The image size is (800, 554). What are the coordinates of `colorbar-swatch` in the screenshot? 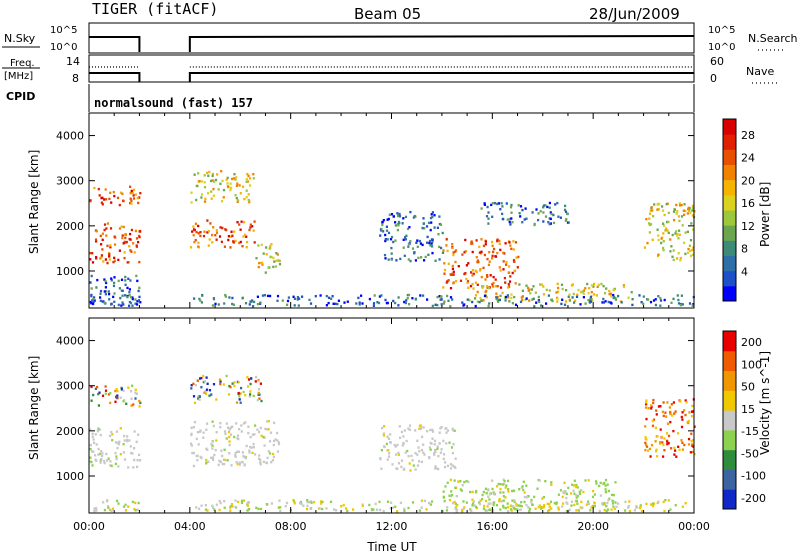 It's located at (729, 400).